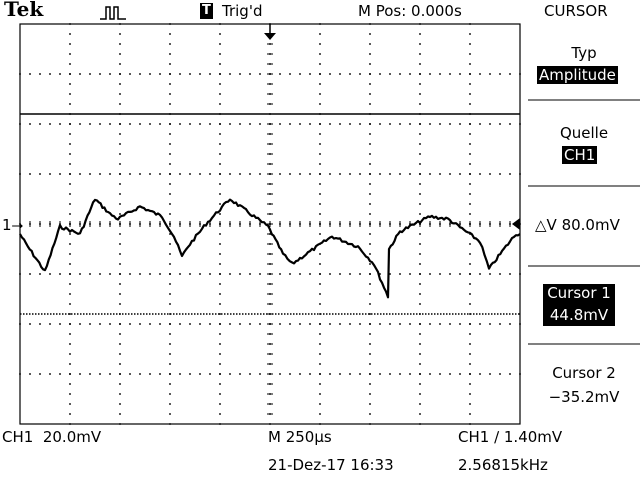  What do you see at coordinates (52, 437) in the screenshot?
I see `ch1-scale: CH1 20.0mV` at bounding box center [52, 437].